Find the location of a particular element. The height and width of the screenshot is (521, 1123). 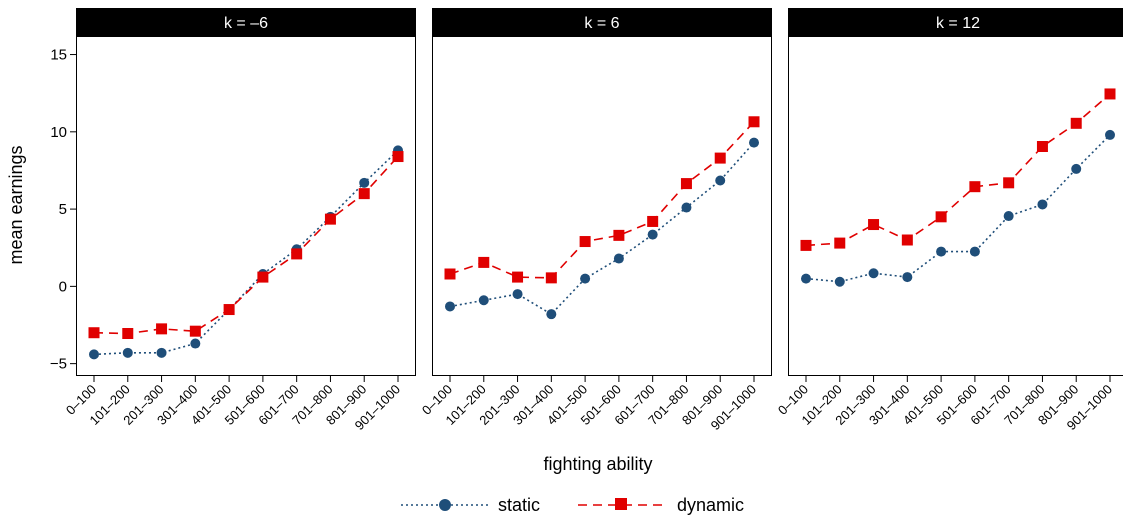

x-axis-title: fighting ability is located at coordinates (597, 464).